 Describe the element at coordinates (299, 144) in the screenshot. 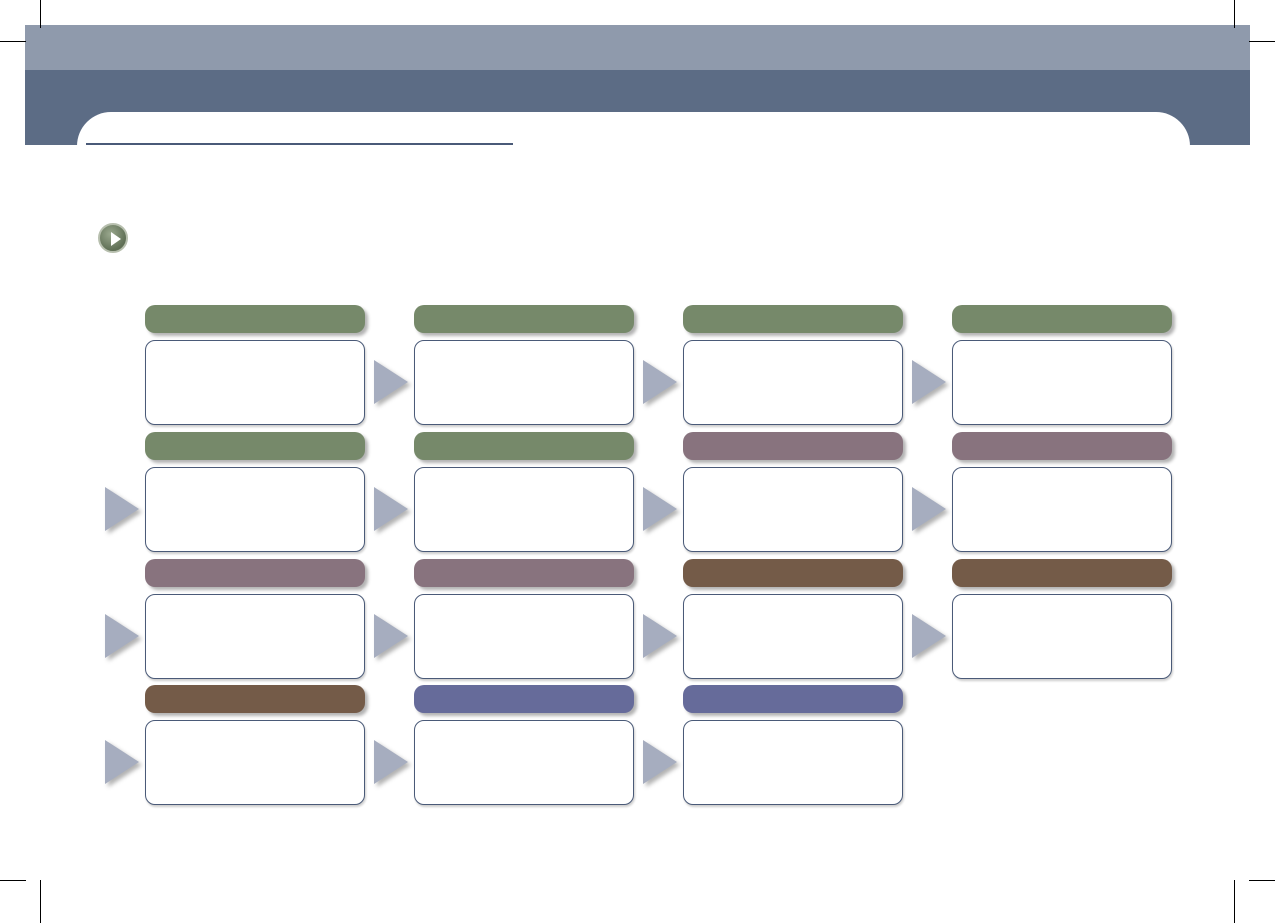

I see `title-underline` at that location.